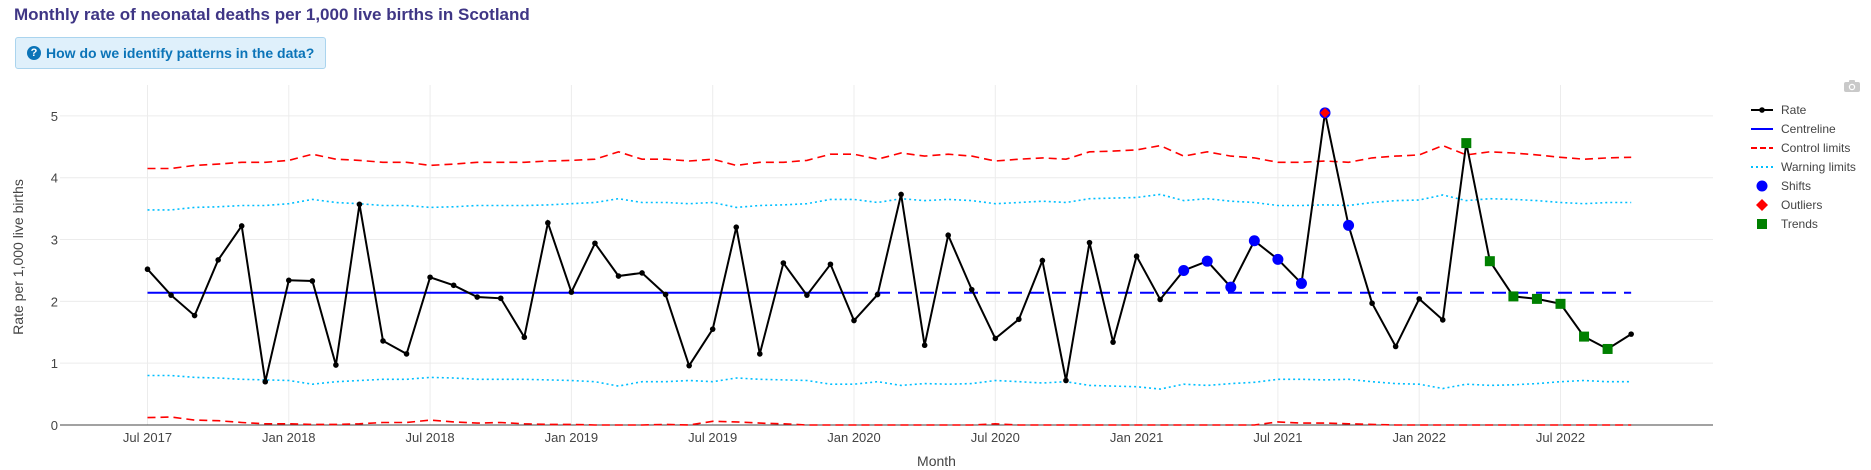 The width and height of the screenshot is (1871, 470). Describe the element at coordinates (1852, 86) in the screenshot. I see `camera-icon` at that location.